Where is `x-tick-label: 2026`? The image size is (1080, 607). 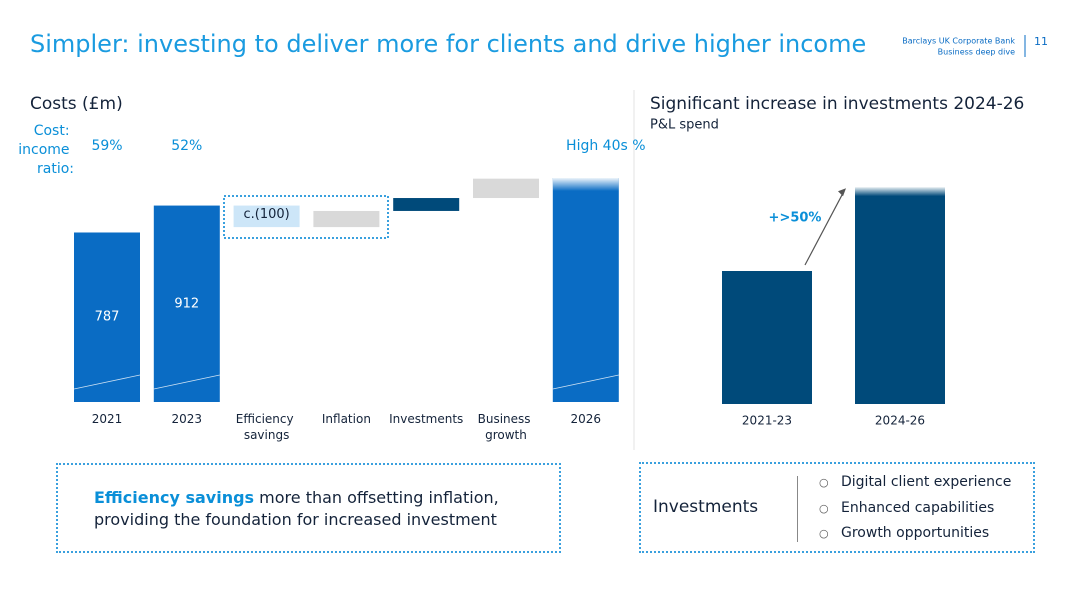
x-tick-label: 2026 is located at coordinates (586, 419).